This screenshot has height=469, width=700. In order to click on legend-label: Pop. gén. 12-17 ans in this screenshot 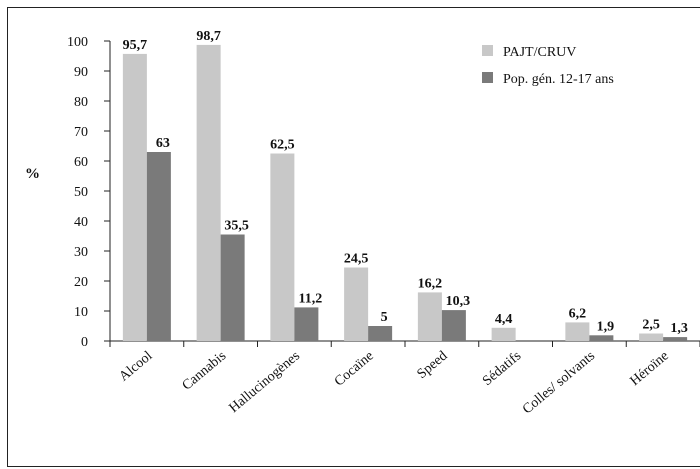, I will do `click(558, 79)`.